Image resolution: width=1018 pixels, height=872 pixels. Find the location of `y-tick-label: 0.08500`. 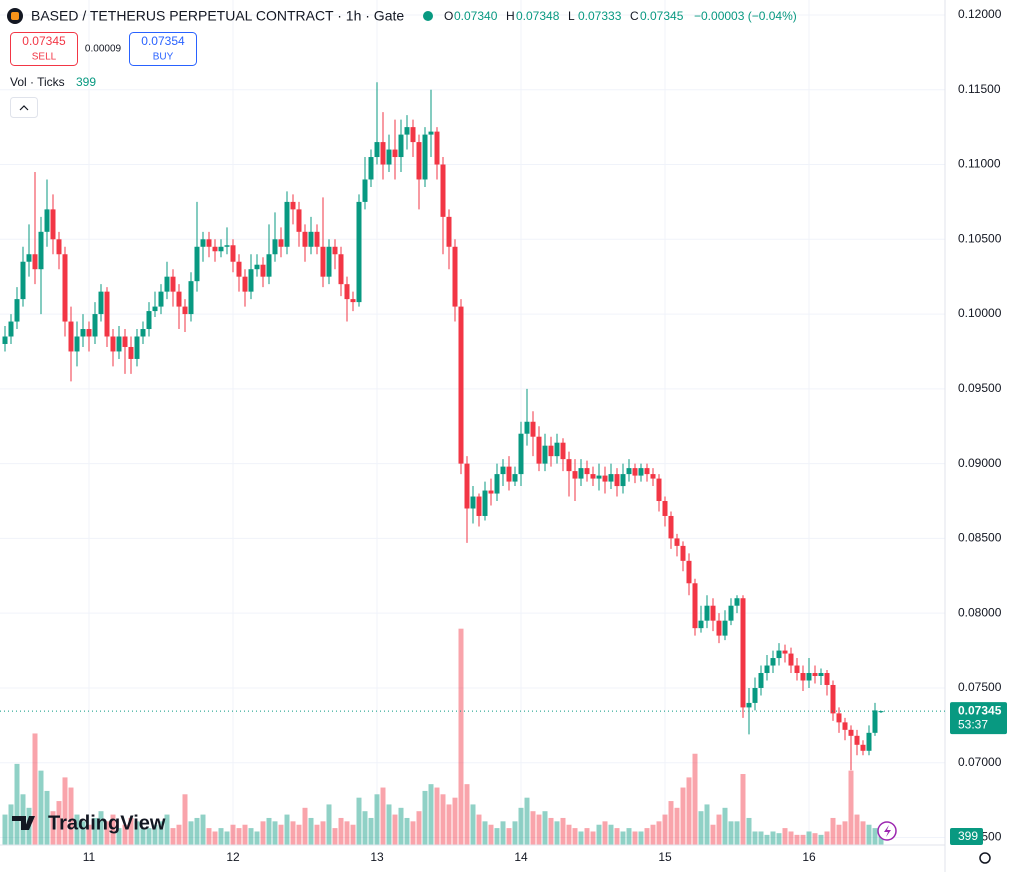

y-tick-label: 0.08500 is located at coordinates (980, 538).